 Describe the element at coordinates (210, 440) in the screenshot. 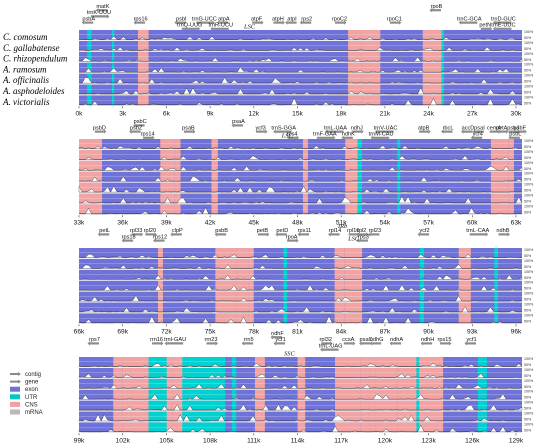

I see `tick-label: 108k` at that location.